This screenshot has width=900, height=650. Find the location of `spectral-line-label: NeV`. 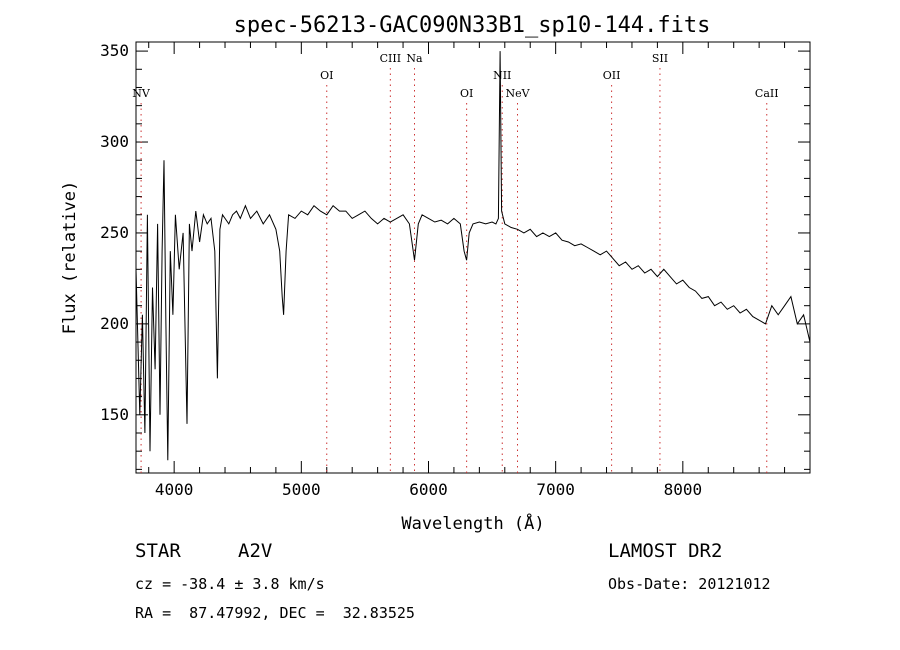

spectral-line-label: NeV is located at coordinates (517, 93).